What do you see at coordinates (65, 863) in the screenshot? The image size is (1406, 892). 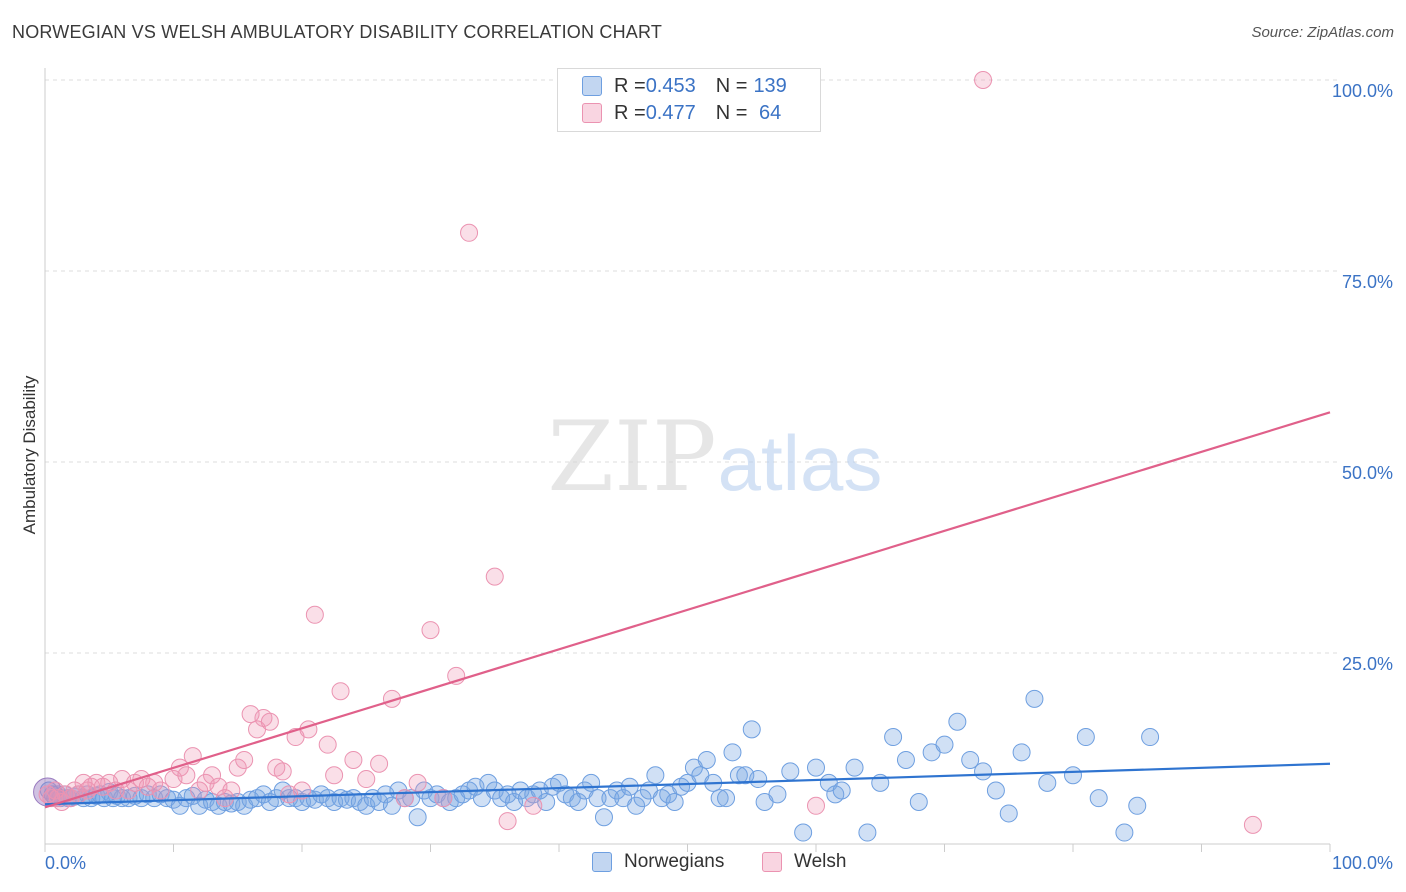 I see `x-tick-label: 0.0%` at bounding box center [65, 863].